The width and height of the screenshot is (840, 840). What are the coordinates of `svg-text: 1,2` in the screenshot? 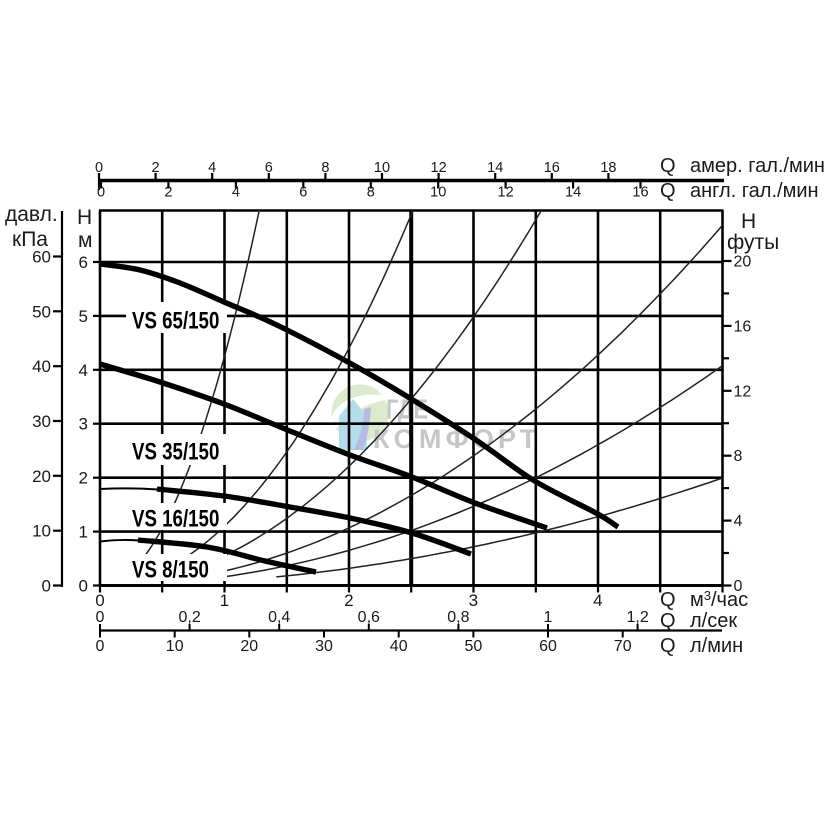 It's located at (637, 617).